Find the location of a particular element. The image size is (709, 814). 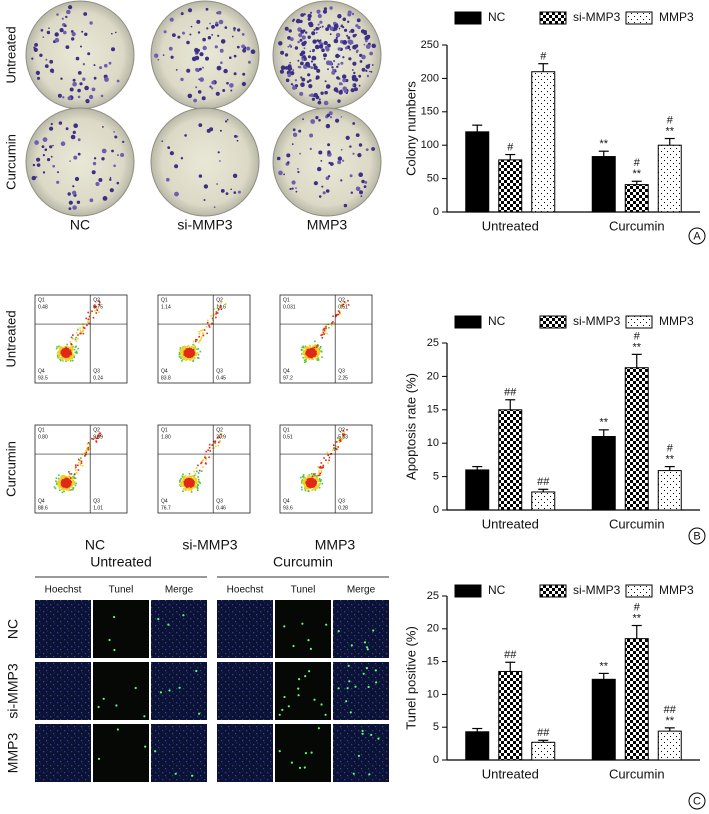

x-tick-label: Curcumin is located at coordinates (637, 523).